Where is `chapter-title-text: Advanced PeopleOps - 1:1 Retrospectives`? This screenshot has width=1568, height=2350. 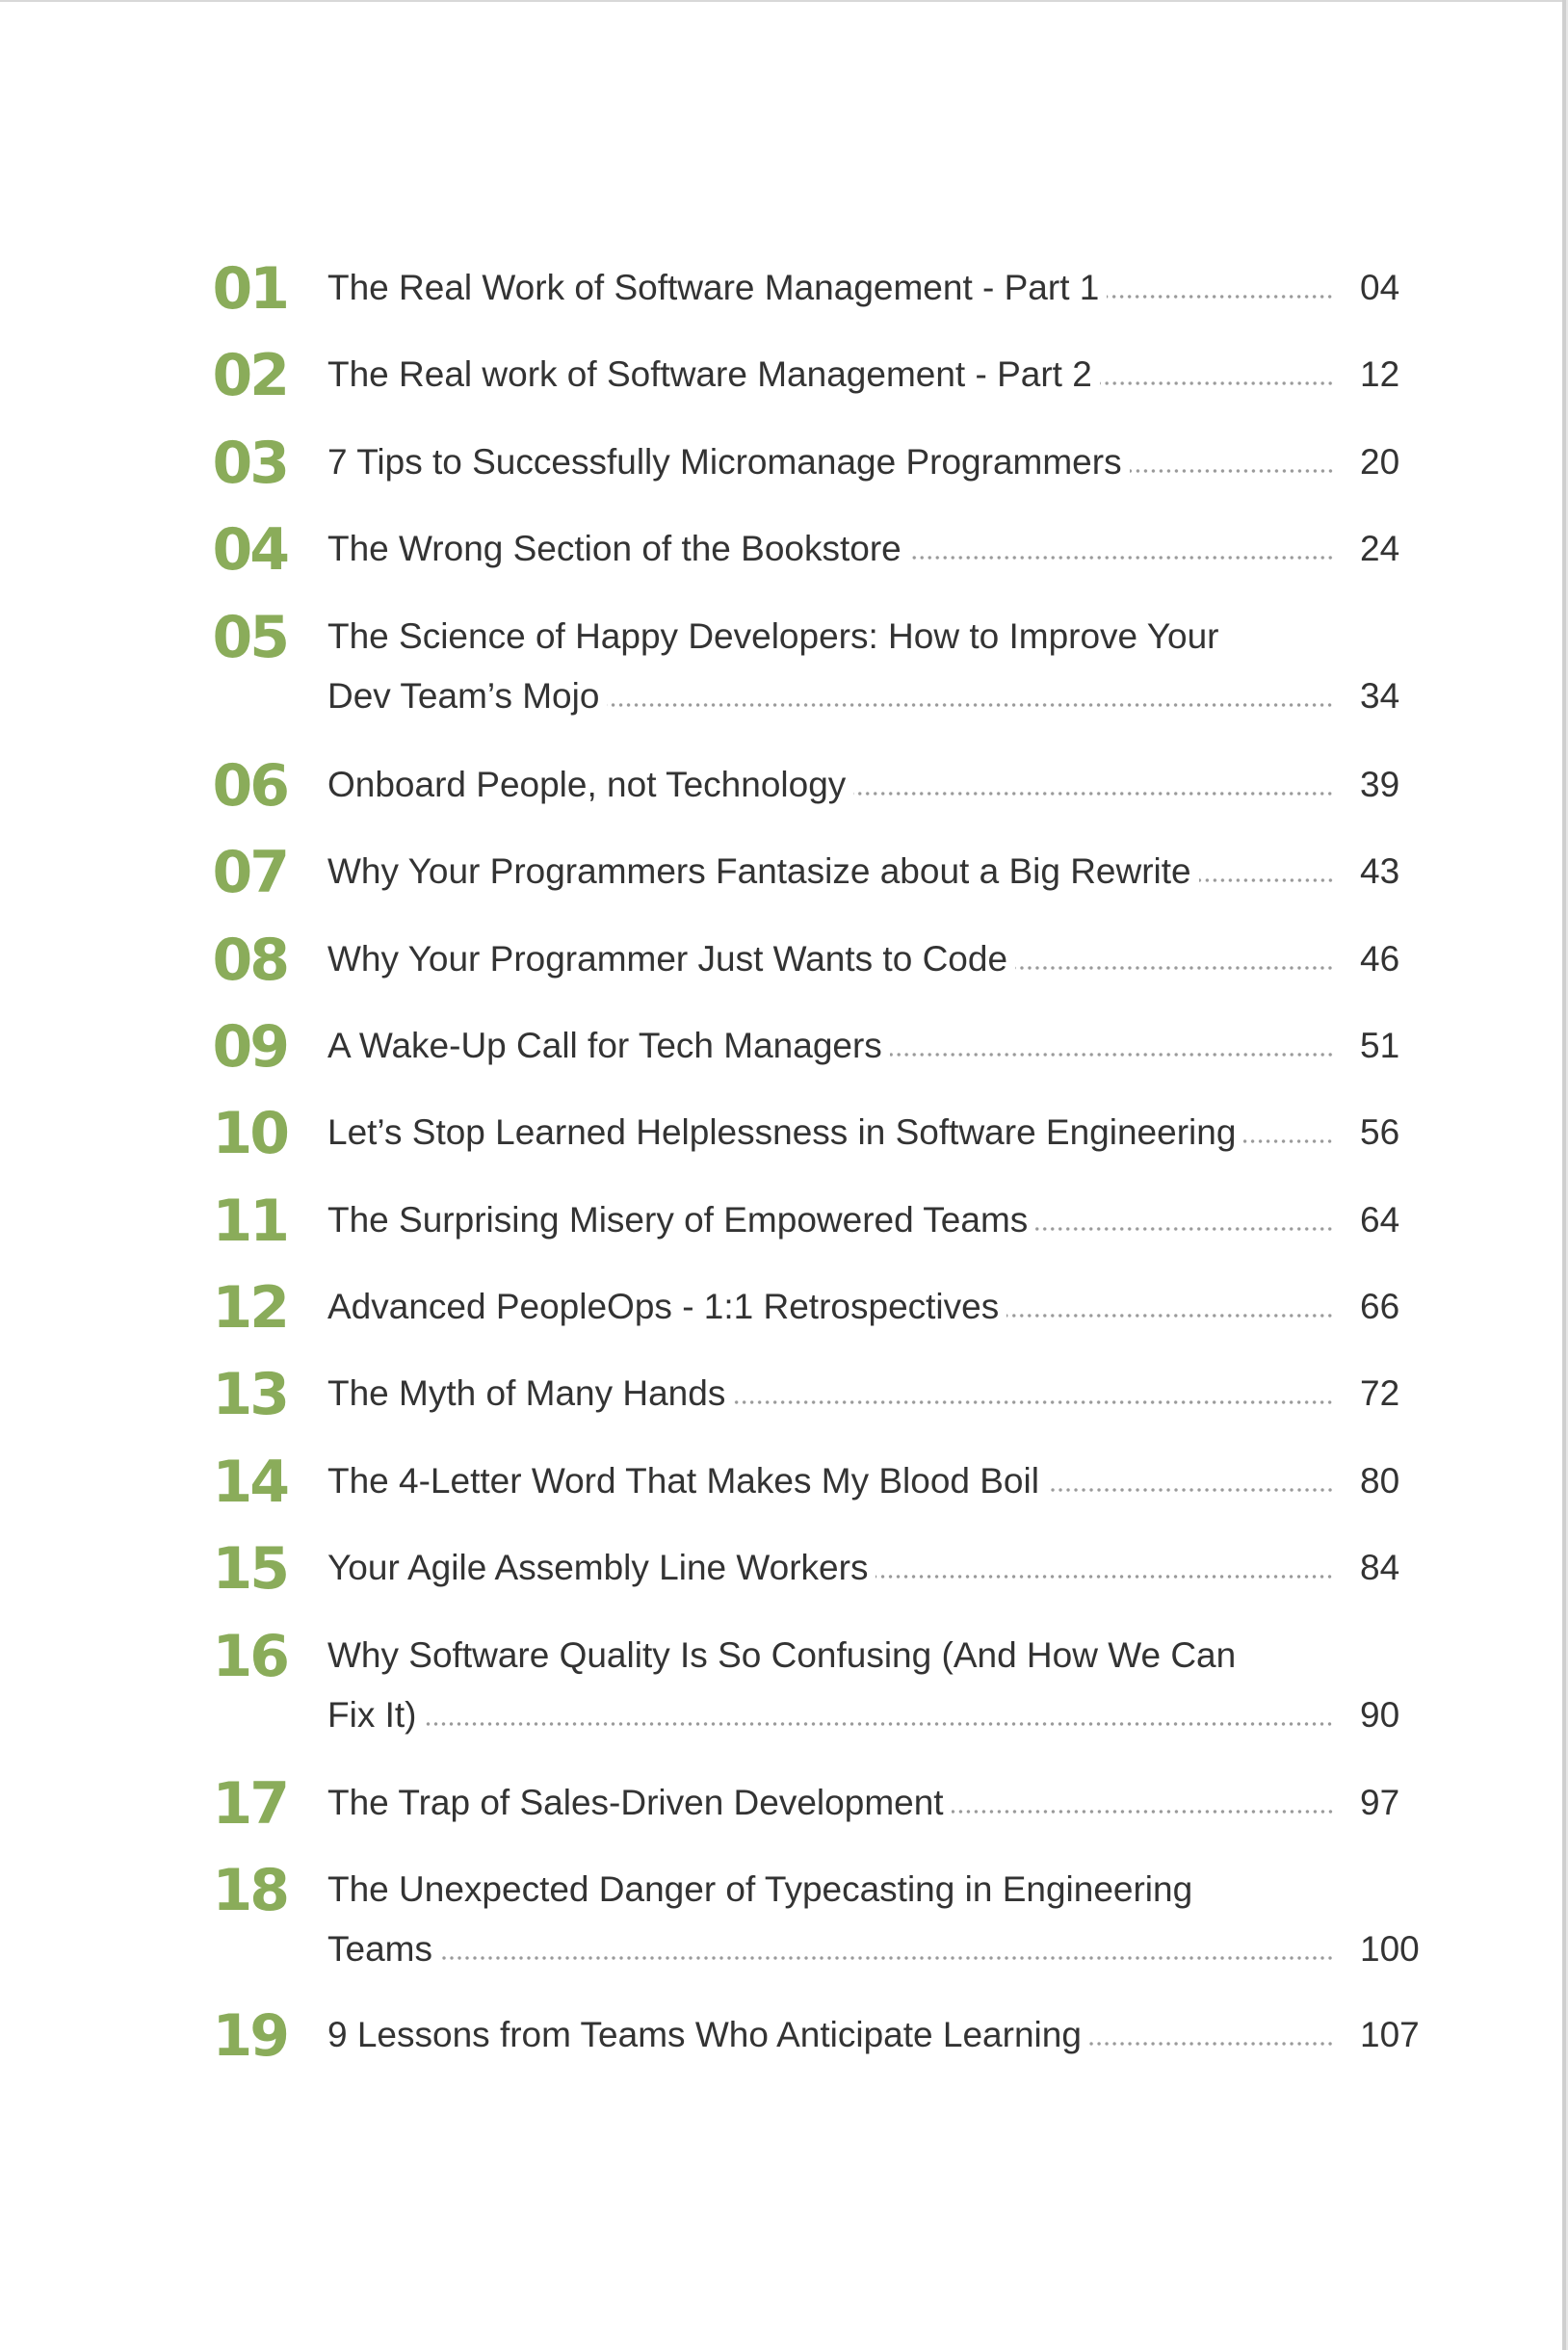 chapter-title-text: Advanced PeopleOps - 1:1 Retrospectives is located at coordinates (663, 1306).